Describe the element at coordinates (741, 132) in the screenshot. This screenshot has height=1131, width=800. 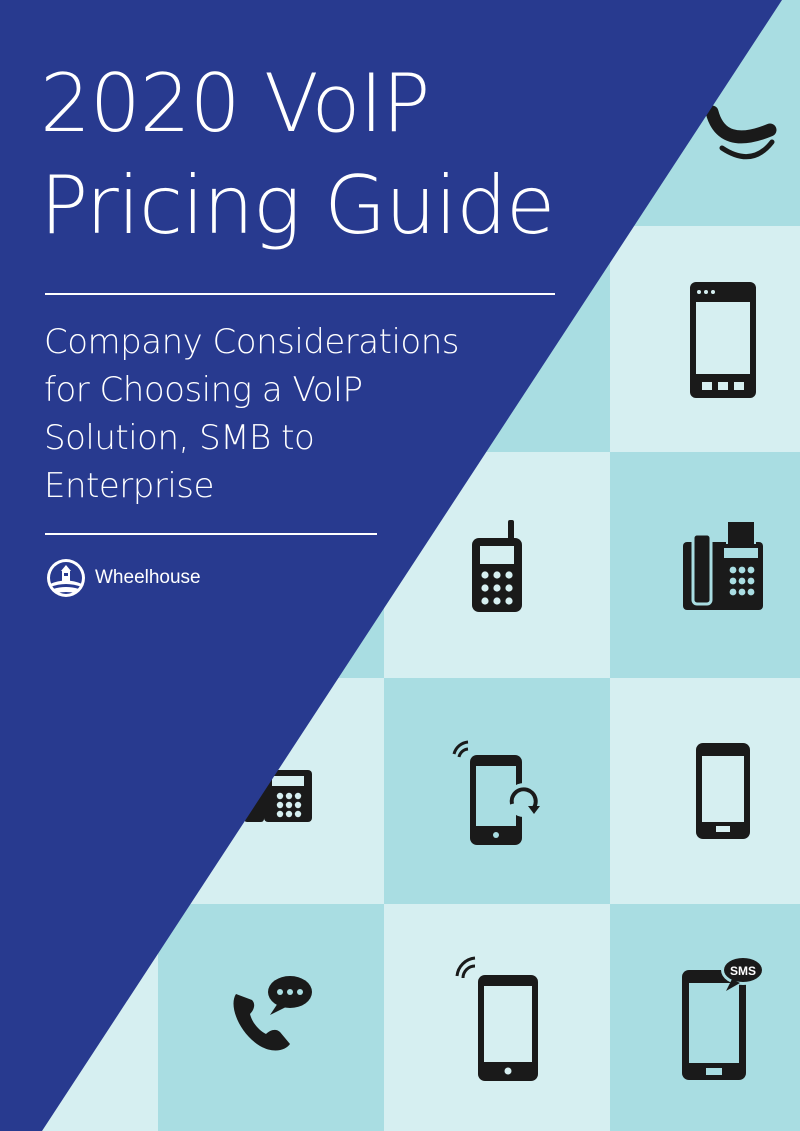
I see `telephone-handset-icon` at that location.